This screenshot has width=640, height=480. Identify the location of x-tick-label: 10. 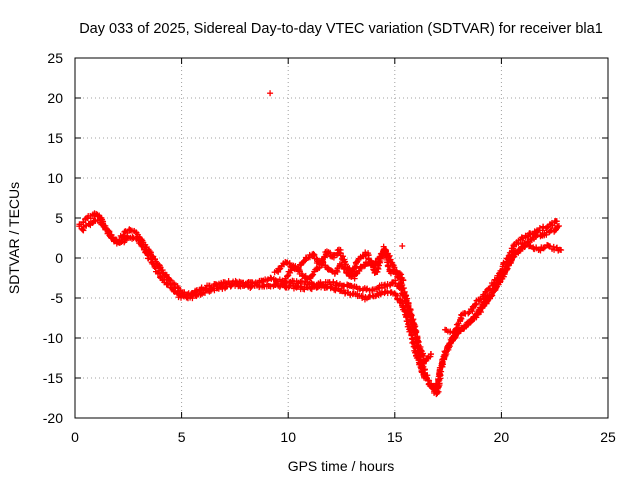
(288, 437).